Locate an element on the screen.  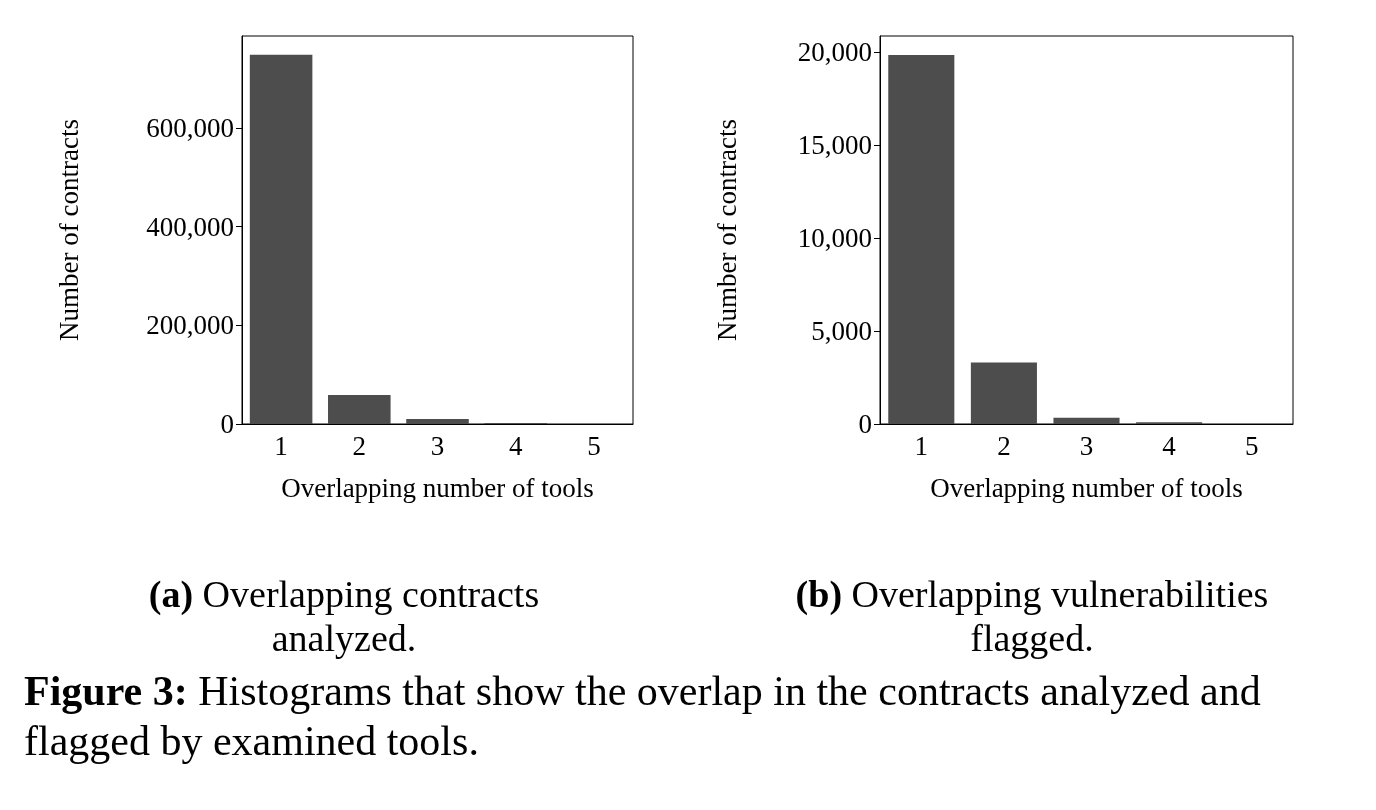
y-tick-label: 200,000 is located at coordinates (190, 325).